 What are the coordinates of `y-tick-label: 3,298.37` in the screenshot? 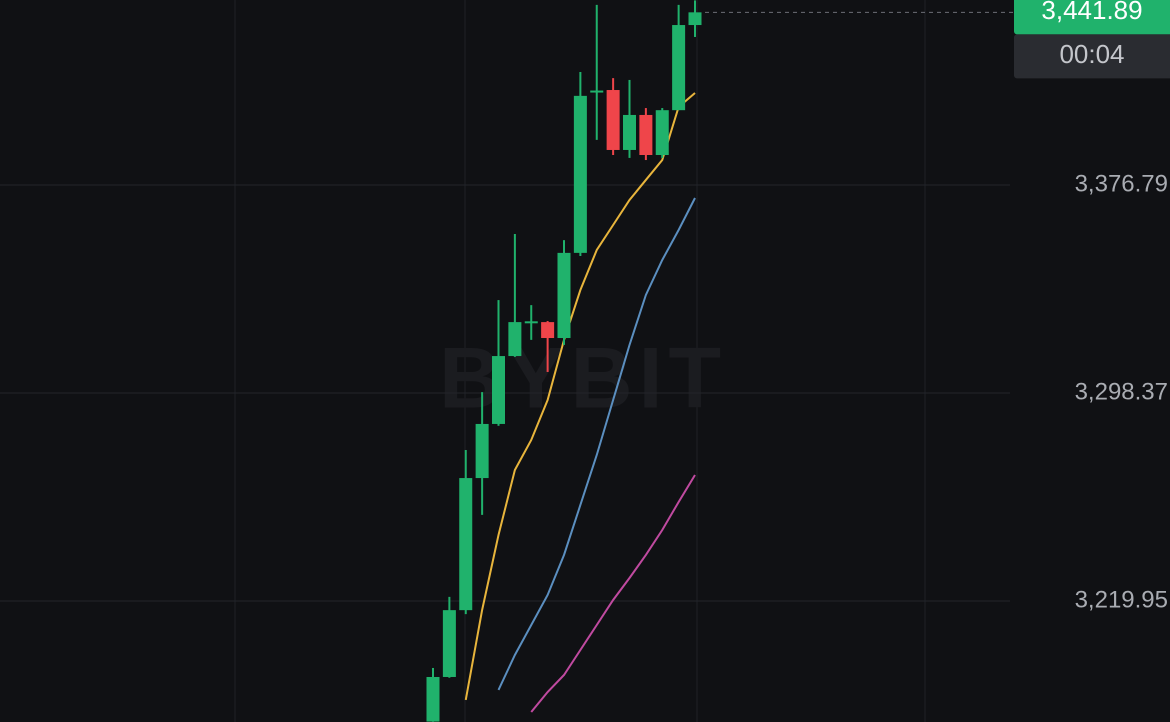 It's located at (1121, 391).